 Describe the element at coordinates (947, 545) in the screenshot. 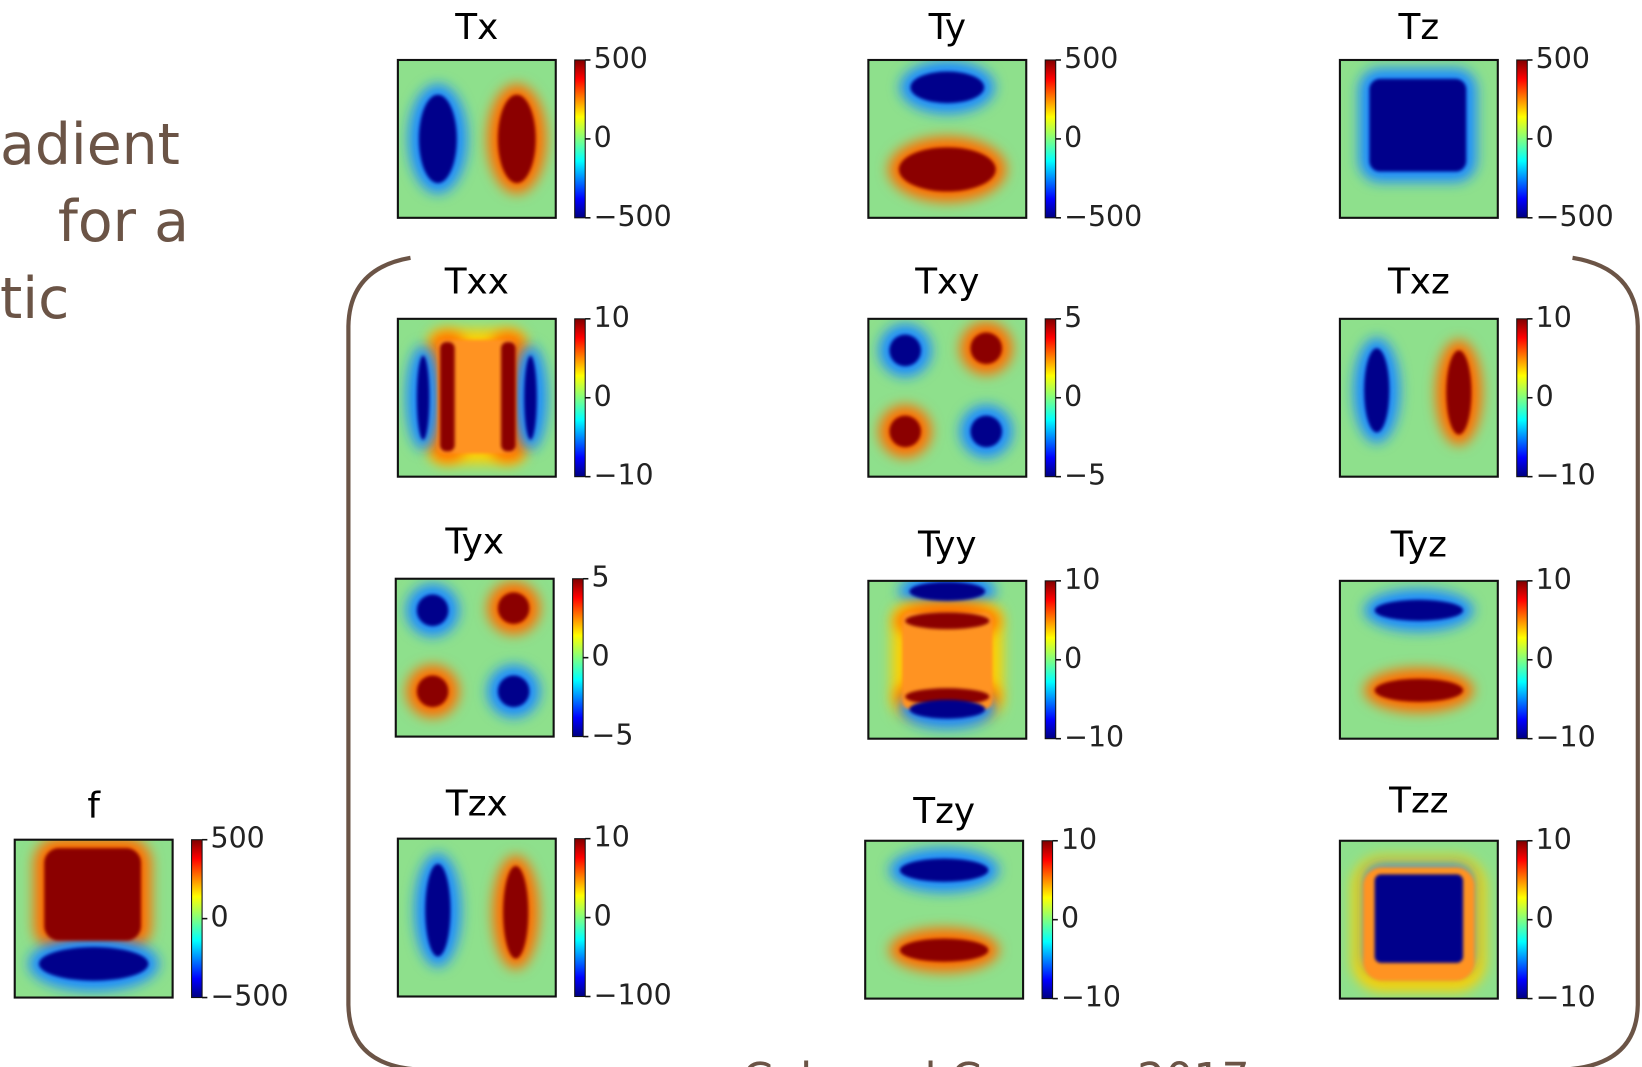

I see `panel-title: Tyy` at that location.